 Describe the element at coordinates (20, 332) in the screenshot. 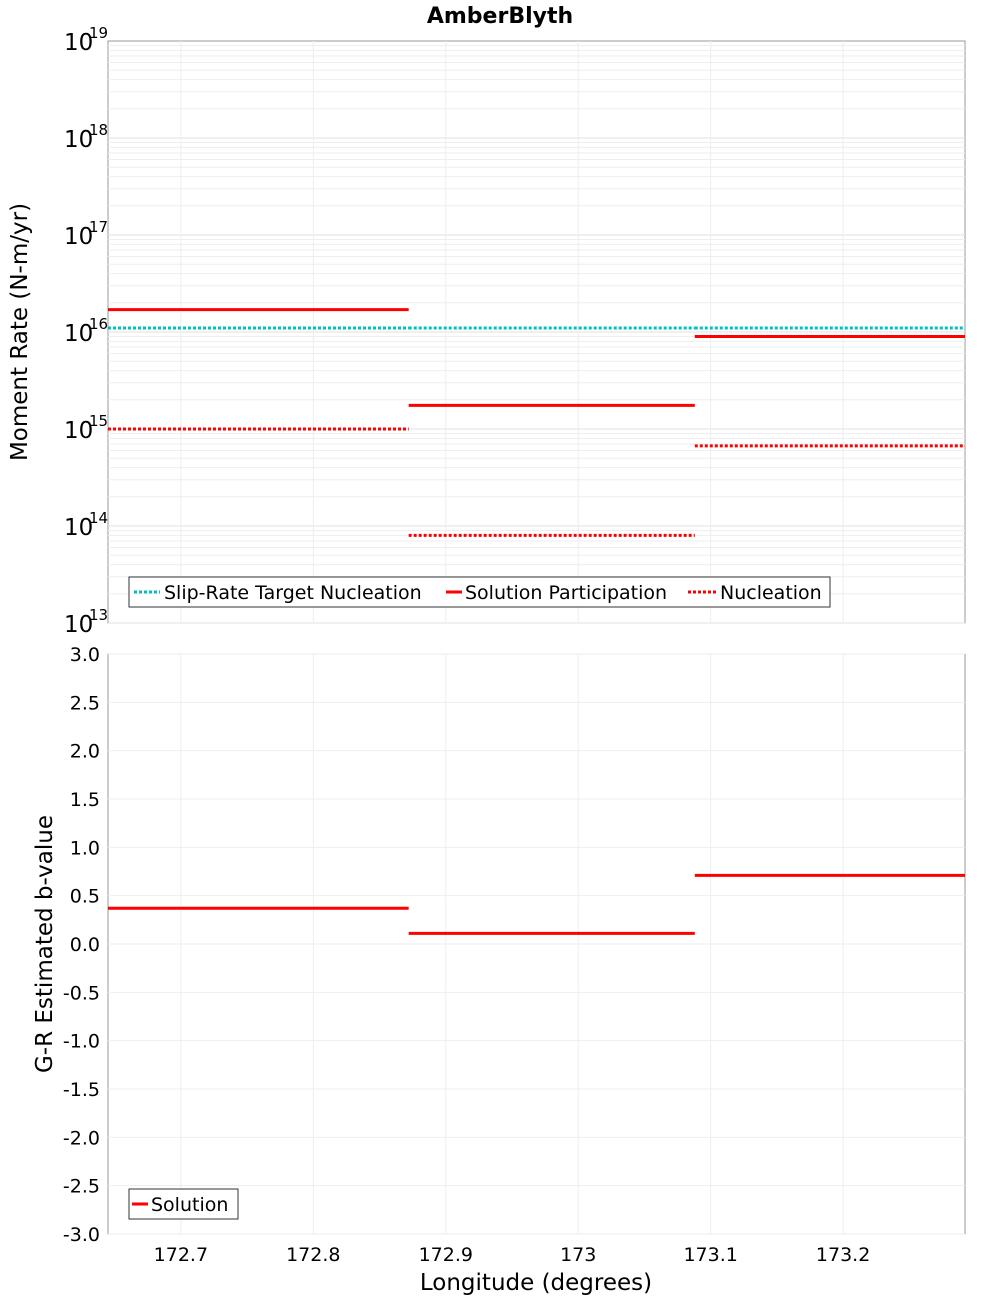

I see `top-y-axis-label: Moment Rate (N-m/yr)` at that location.